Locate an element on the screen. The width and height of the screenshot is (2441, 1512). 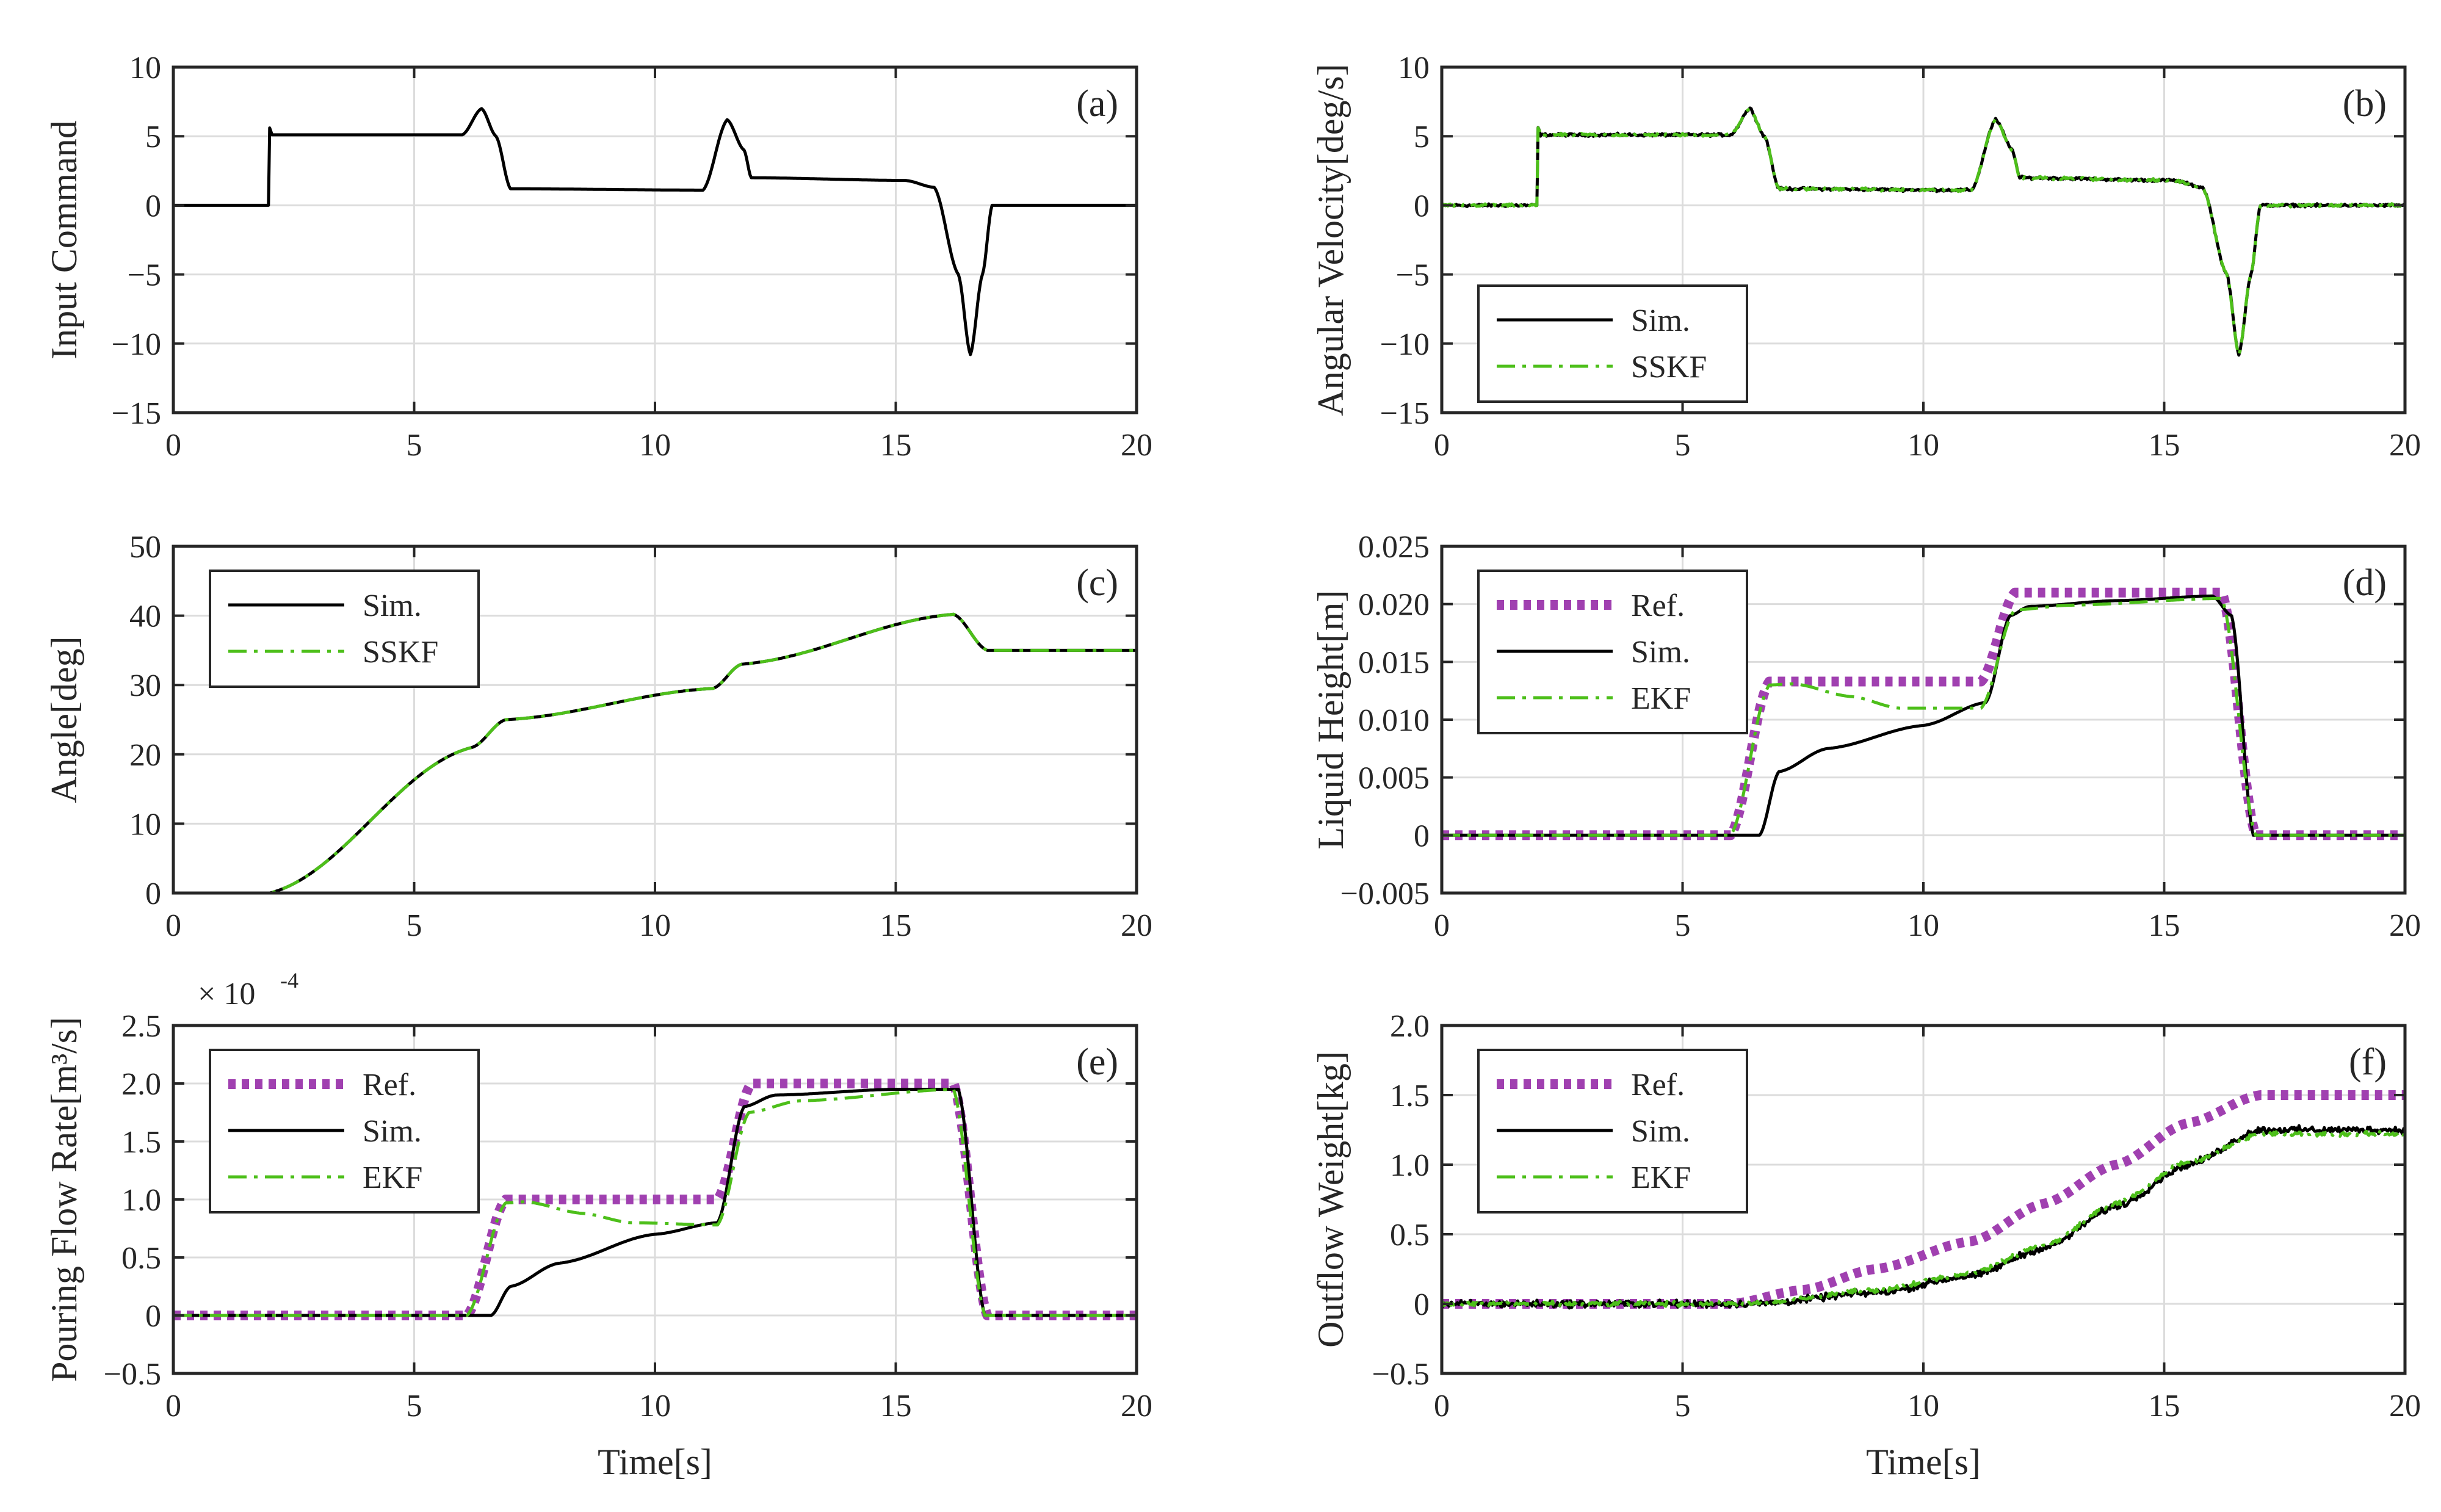
x-axis-label: Time[s] is located at coordinates (1923, 1462).